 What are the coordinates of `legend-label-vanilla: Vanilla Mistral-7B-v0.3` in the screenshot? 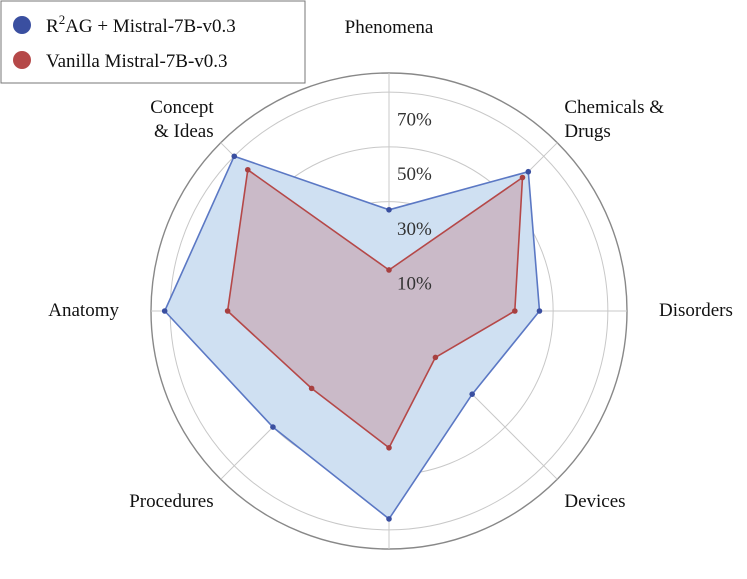 It's located at (137, 61).